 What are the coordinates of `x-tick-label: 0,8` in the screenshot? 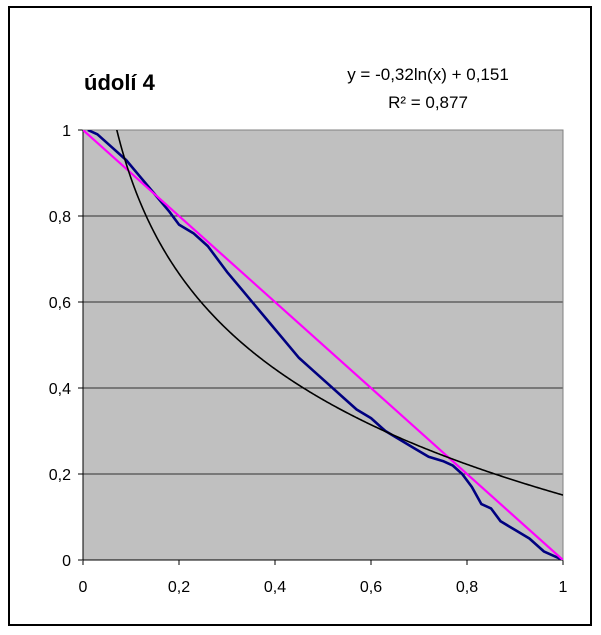 It's located at (467, 587).